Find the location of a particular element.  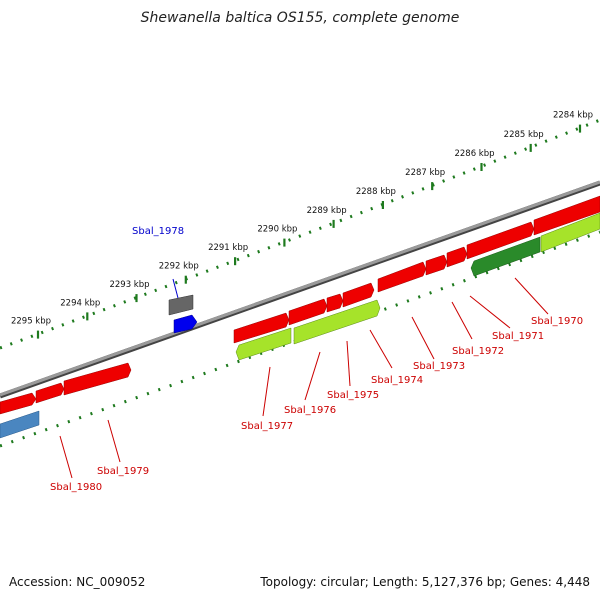

scale-tick-label: 2293 kbp is located at coordinates (129, 285).